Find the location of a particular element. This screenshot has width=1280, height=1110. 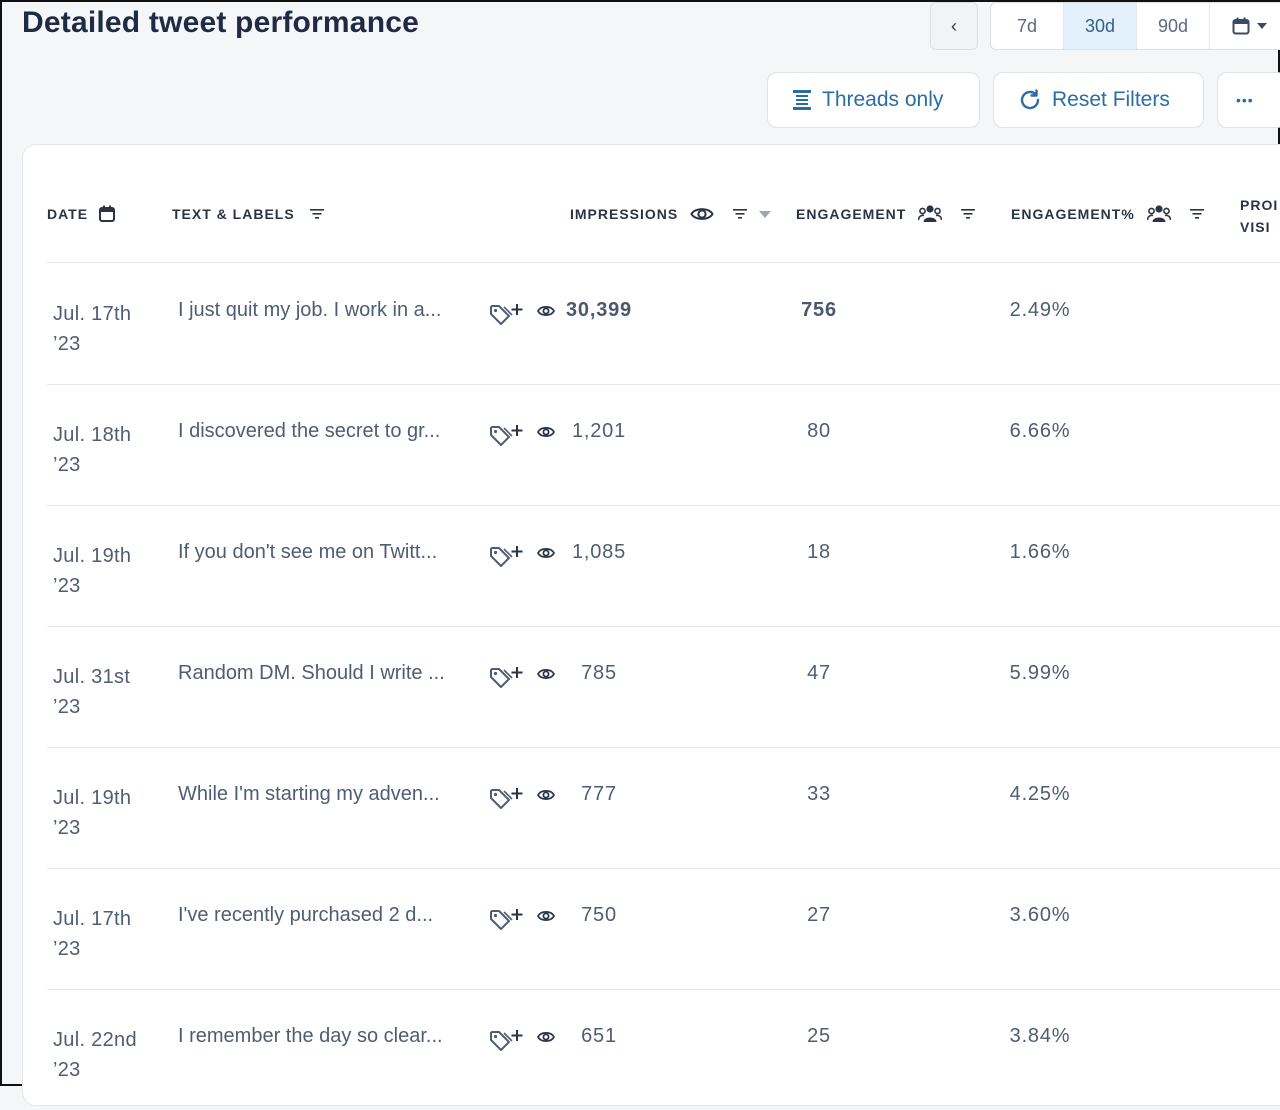

more-options-button: ••• is located at coordinates (1248, 100).